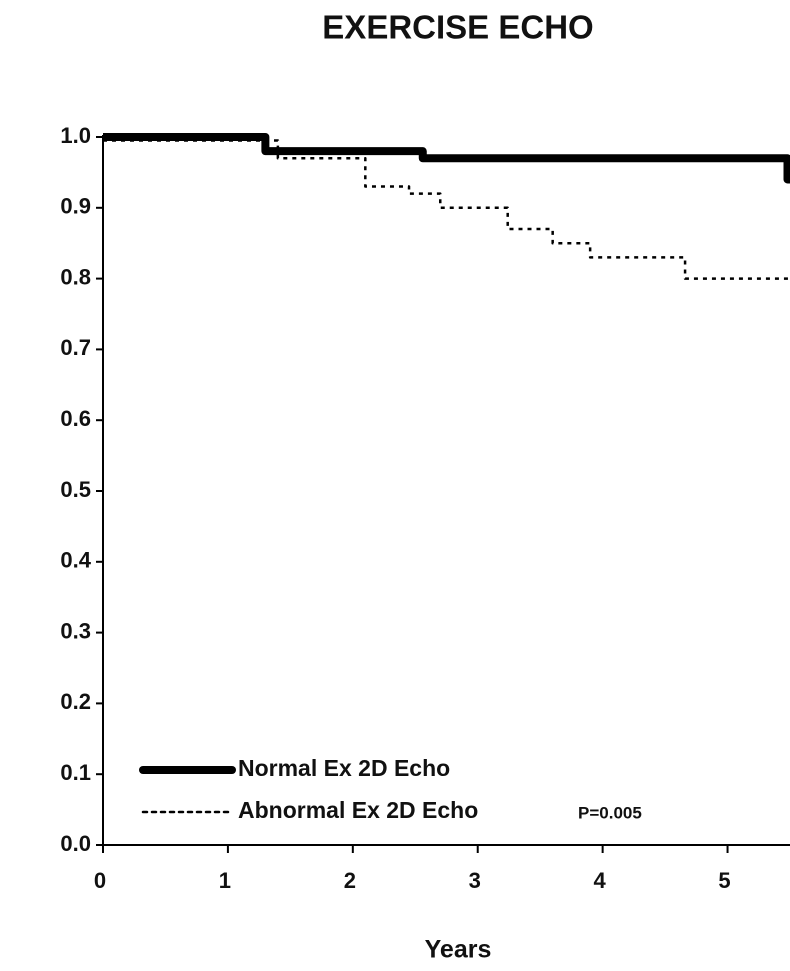 Image resolution: width=790 pixels, height=971 pixels. Describe the element at coordinates (358, 810) in the screenshot. I see `legend-label: Abnormal Ex 2D Echo` at that location.